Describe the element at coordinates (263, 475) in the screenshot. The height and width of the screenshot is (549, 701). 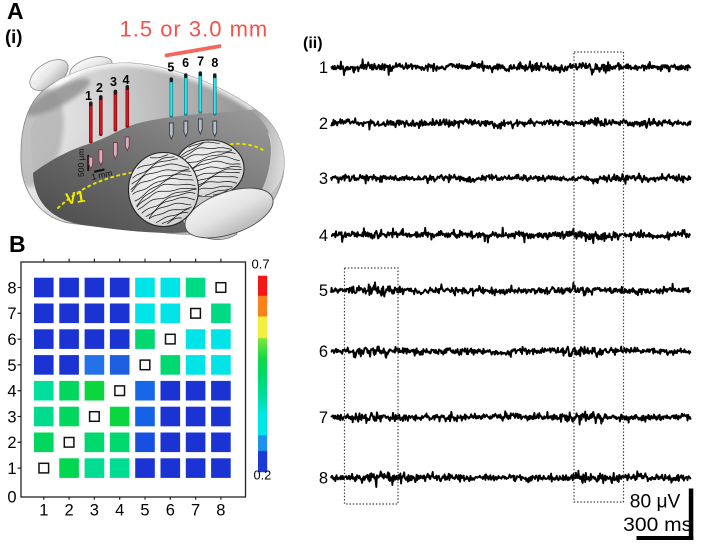
I see `svg-text: 0.2` at that location.